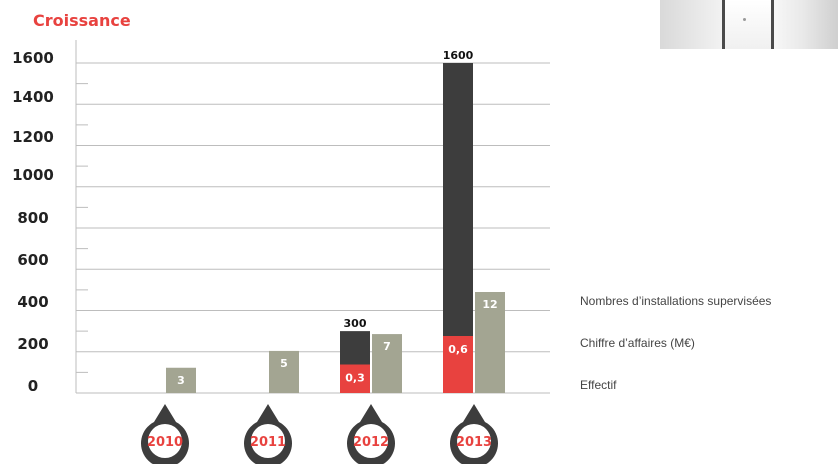  Describe the element at coordinates (33, 58) in the screenshot. I see `y-tick-label: 1600` at that location.